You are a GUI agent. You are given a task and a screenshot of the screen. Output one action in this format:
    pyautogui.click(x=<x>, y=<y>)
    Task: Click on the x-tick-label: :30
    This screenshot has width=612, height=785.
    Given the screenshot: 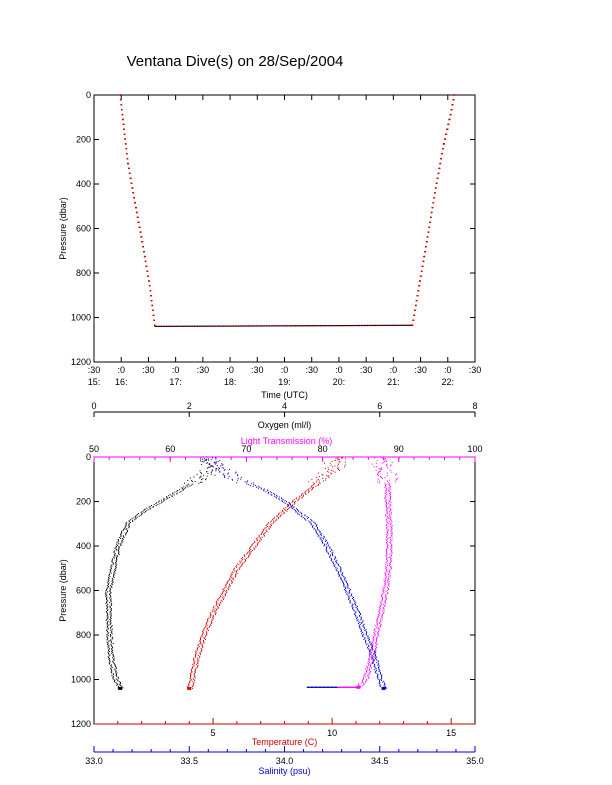 What is the action you would take?
    pyautogui.click(x=420, y=370)
    